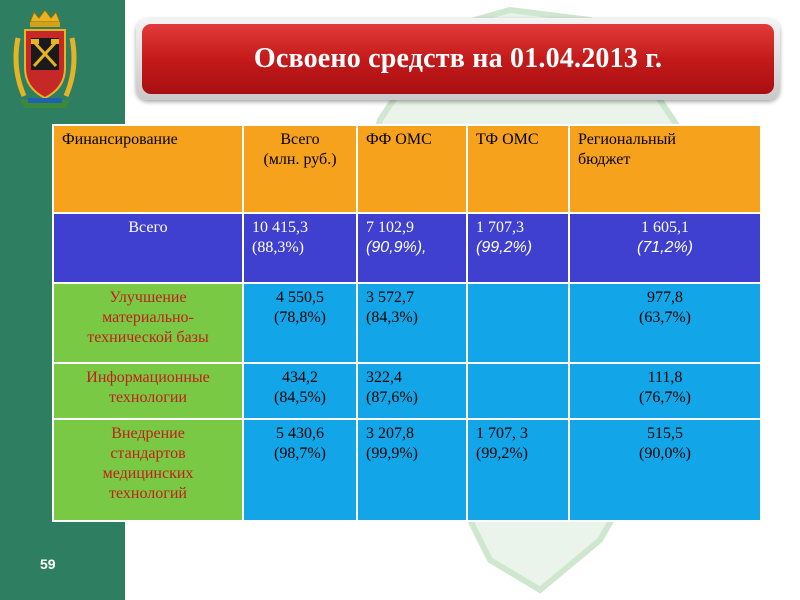 The width and height of the screenshot is (800, 600). Describe the element at coordinates (120, 139) in the screenshot. I see `header-financing-label: Финансирование` at that location.